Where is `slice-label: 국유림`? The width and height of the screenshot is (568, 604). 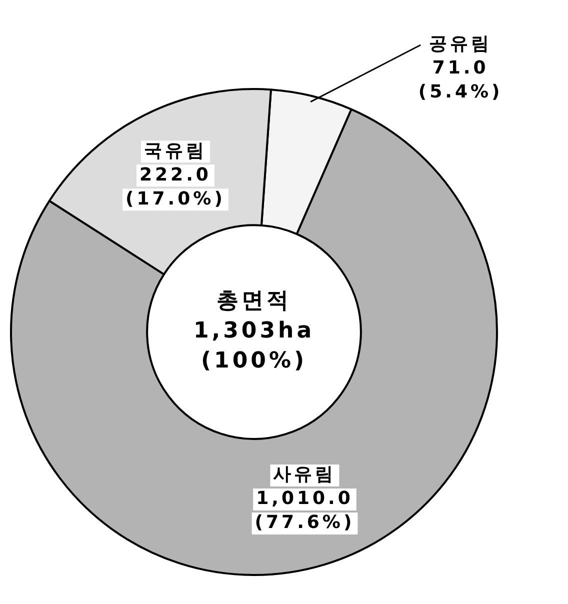 slice-label: 국유림 is located at coordinates (175, 151).